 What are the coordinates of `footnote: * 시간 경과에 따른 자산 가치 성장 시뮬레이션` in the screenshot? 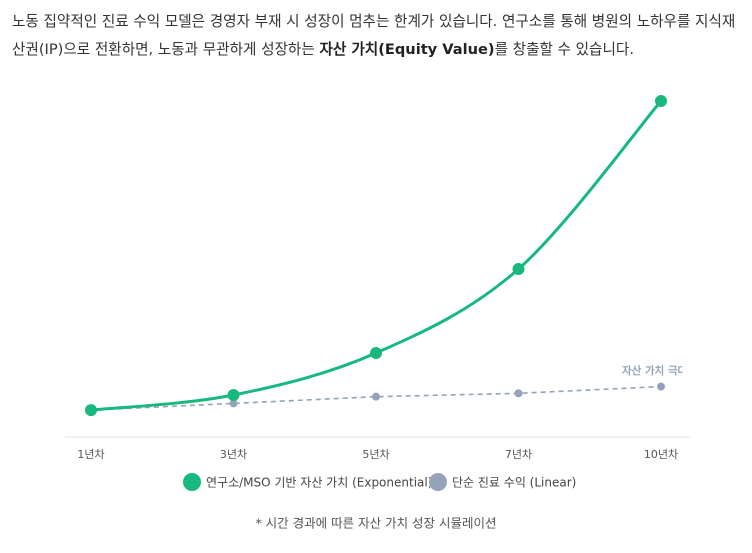 It's located at (375, 523).